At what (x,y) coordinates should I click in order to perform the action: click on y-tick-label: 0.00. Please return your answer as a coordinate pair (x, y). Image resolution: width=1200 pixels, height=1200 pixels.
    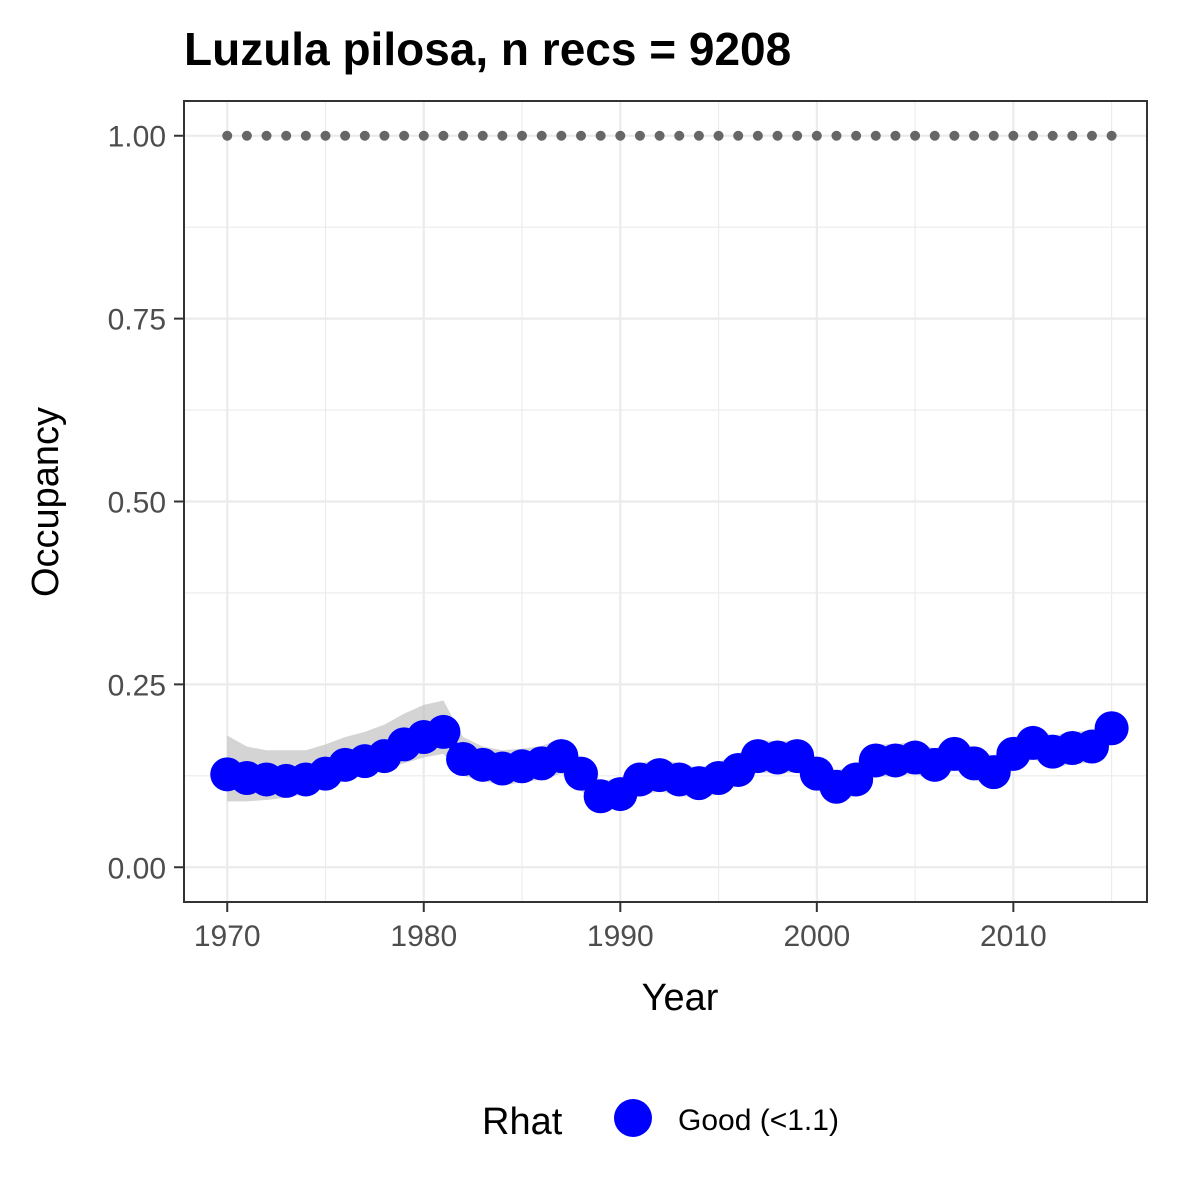
    Looking at the image, I should click on (137, 868).